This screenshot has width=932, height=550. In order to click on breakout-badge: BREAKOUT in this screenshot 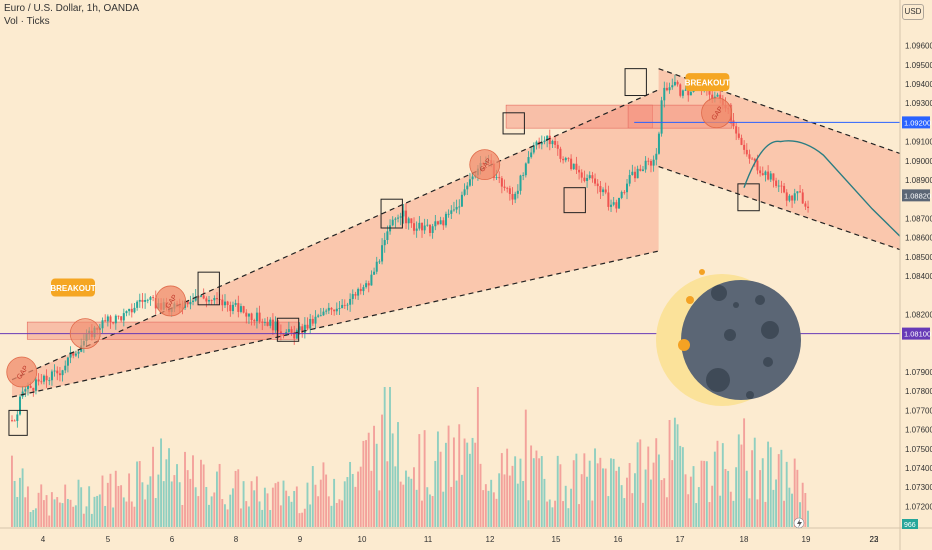, I will do `click(73, 287)`.